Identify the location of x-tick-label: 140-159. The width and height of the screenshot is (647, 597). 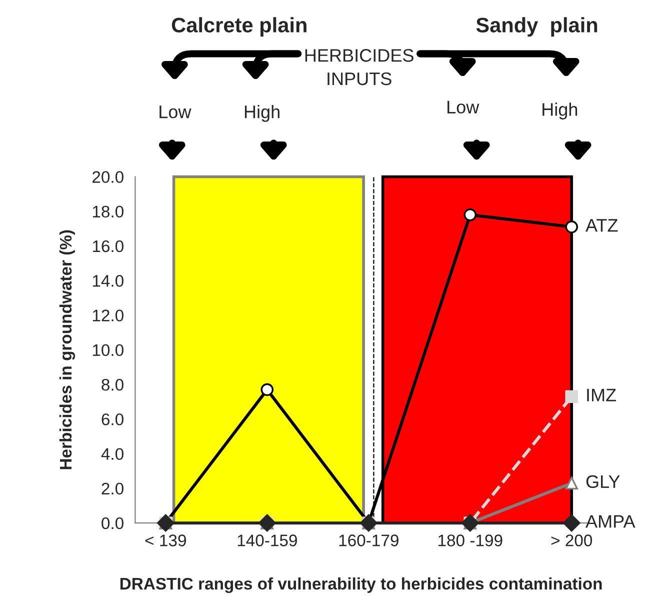
(267, 540).